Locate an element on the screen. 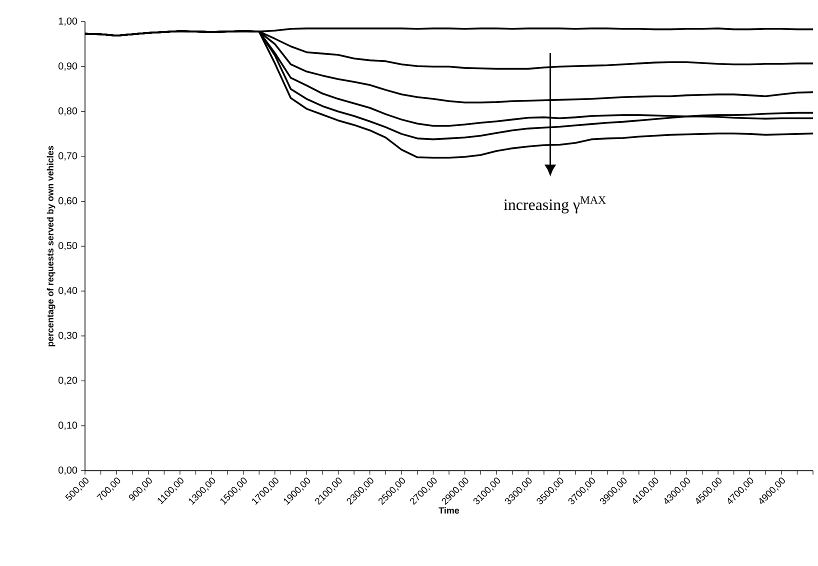 The image size is (818, 566). y-tick-label: 0,60 is located at coordinates (68, 201).